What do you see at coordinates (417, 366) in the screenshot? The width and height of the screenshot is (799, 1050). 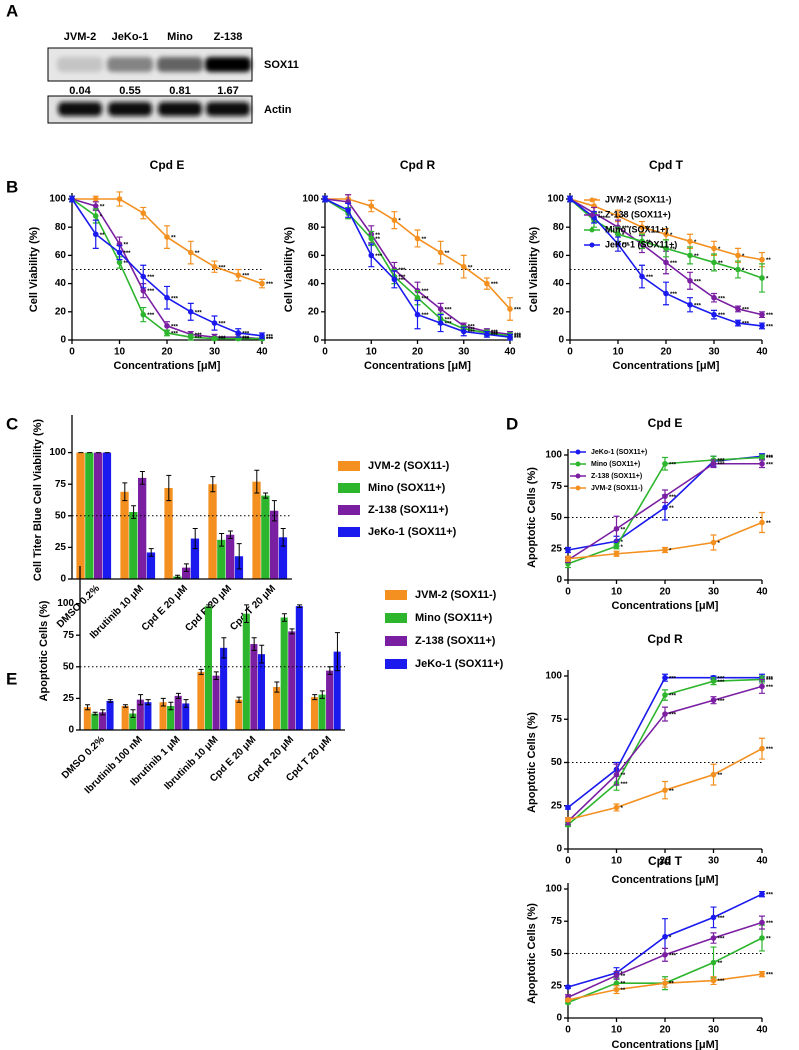 I see `x-axis-label: Concentrations [μM]` at bounding box center [417, 366].